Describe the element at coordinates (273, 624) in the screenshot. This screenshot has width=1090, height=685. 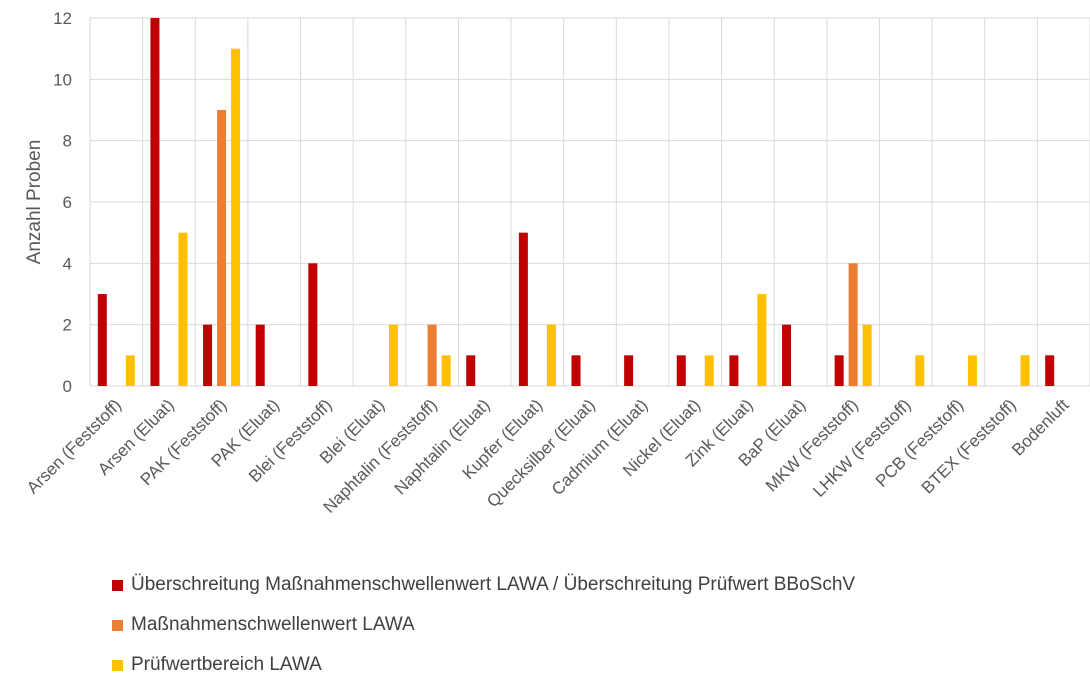
I see `legend-label: Maßnahmenschwellenwert LAWA` at that location.